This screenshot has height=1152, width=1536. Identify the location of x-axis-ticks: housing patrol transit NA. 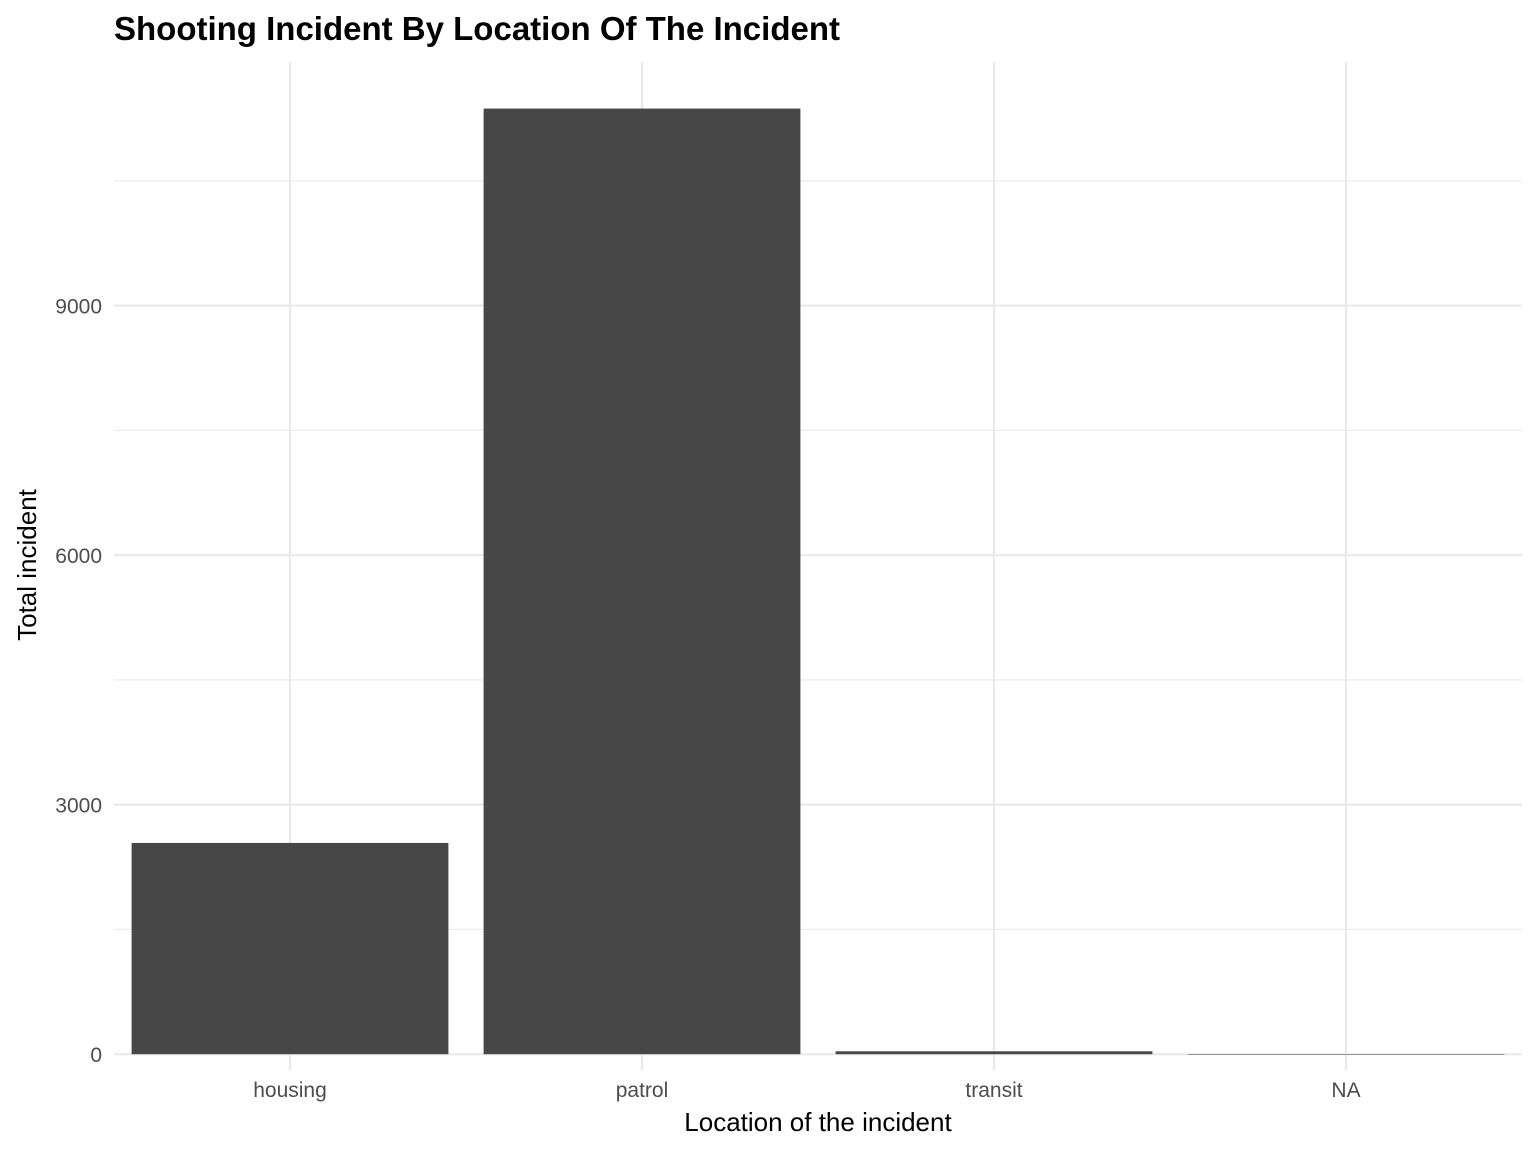
(806, 1090).